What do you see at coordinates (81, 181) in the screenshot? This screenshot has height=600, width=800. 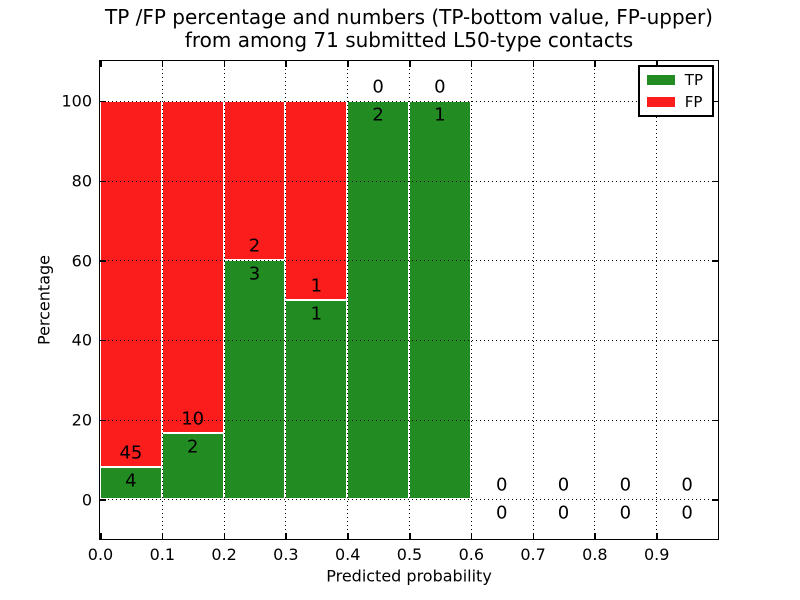 I see `y-tick-label: 80` at bounding box center [81, 181].